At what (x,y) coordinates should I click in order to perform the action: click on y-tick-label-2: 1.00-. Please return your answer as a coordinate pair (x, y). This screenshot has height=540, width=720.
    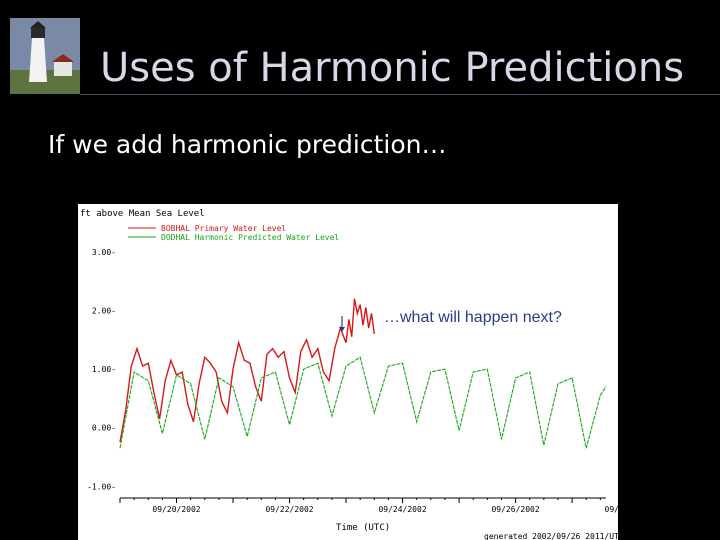
    Looking at the image, I should click on (104, 369).